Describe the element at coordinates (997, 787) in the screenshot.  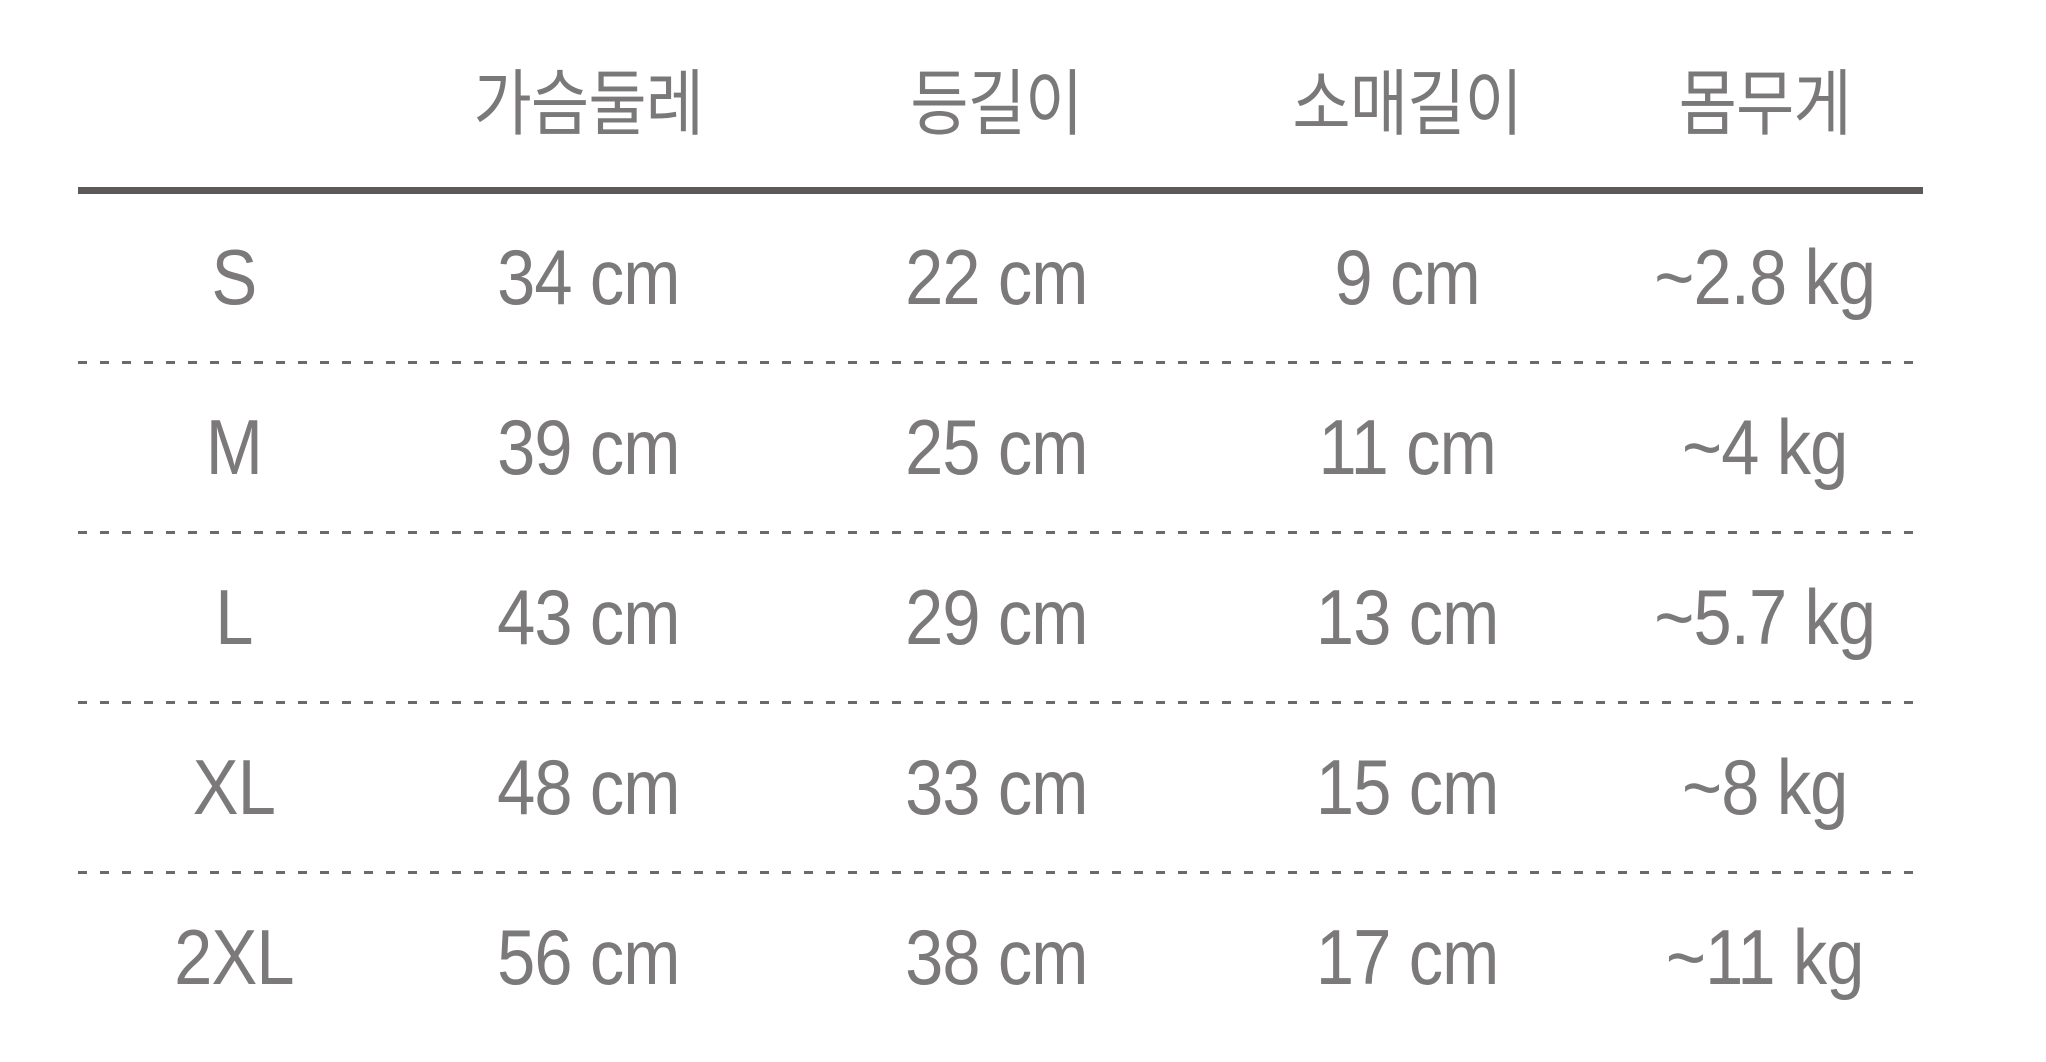
I see `back-length-value: 33 cm` at that location.